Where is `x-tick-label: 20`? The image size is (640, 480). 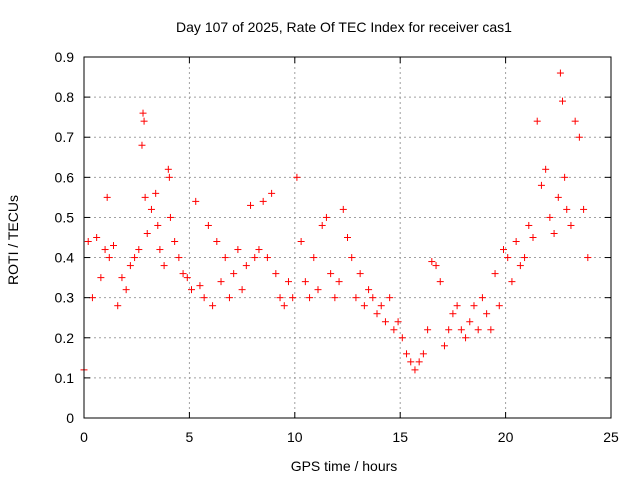 x-tick-label: 20 is located at coordinates (506, 437).